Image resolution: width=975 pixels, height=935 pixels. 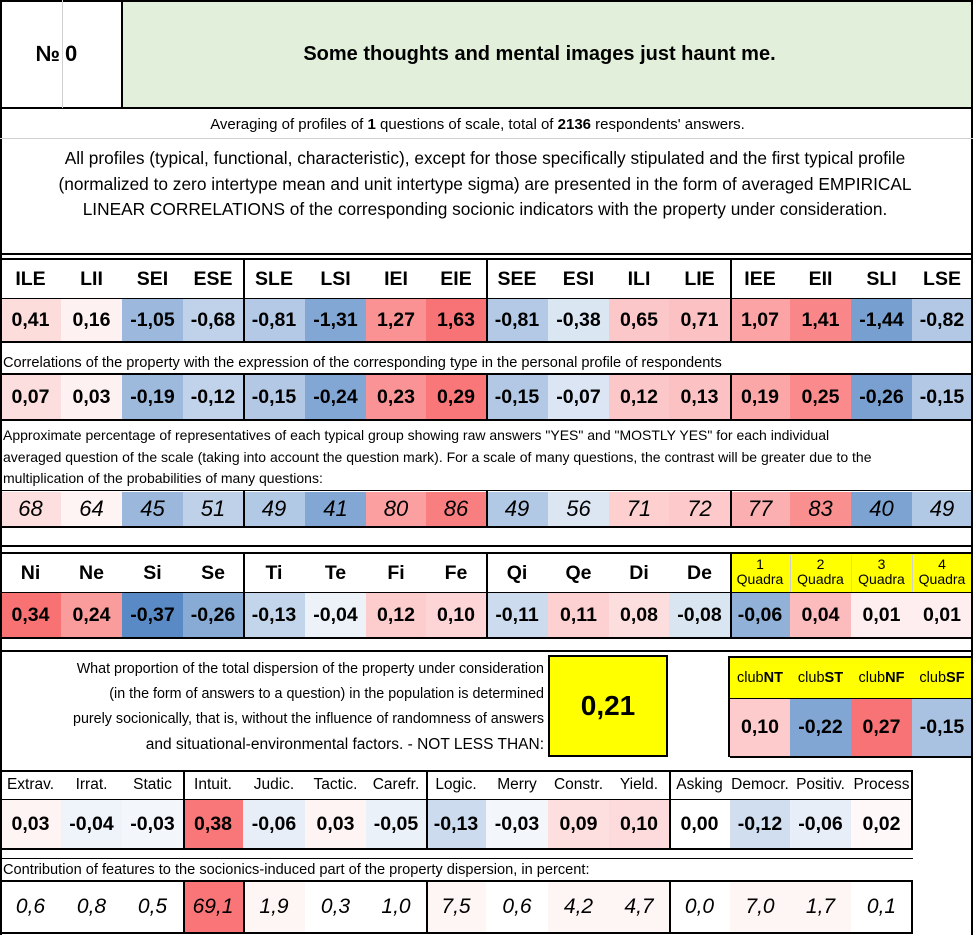 I want to click on function-value-cell: 0,11, so click(x=578, y=615).